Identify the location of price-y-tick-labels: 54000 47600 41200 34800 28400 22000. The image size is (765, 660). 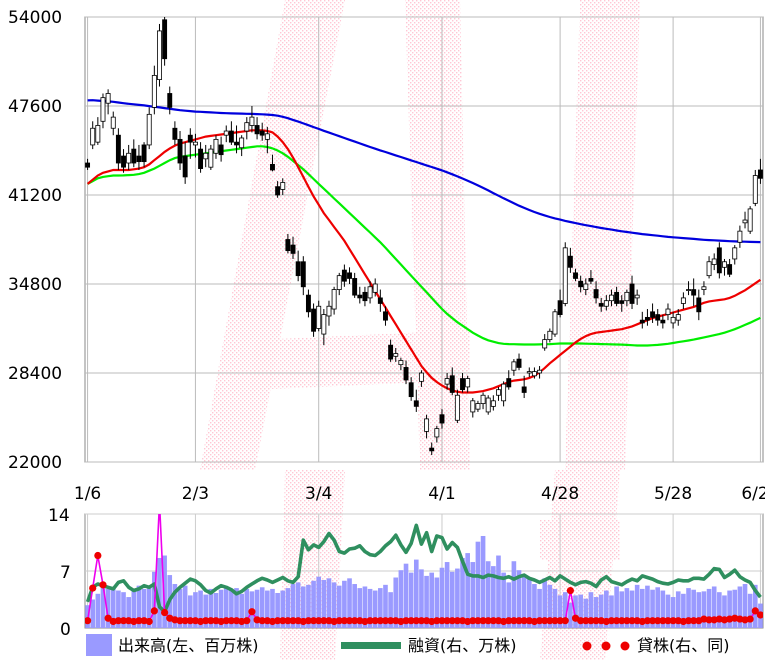
(35, 240).